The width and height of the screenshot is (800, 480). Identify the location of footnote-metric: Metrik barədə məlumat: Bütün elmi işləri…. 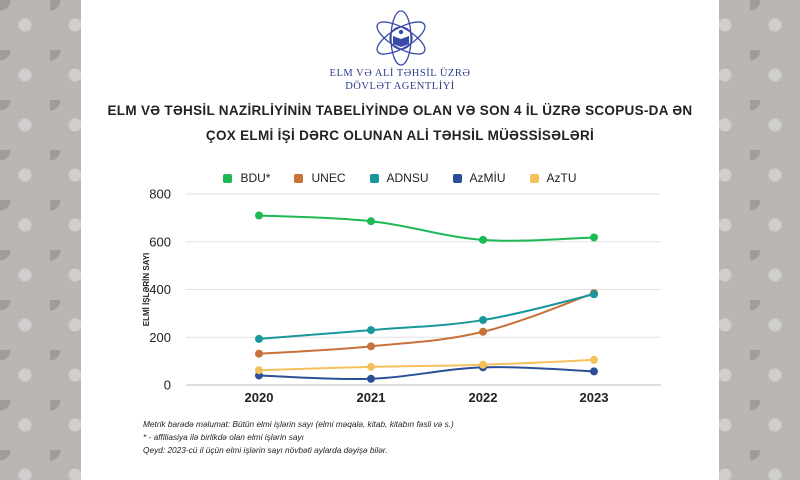
(298, 424).